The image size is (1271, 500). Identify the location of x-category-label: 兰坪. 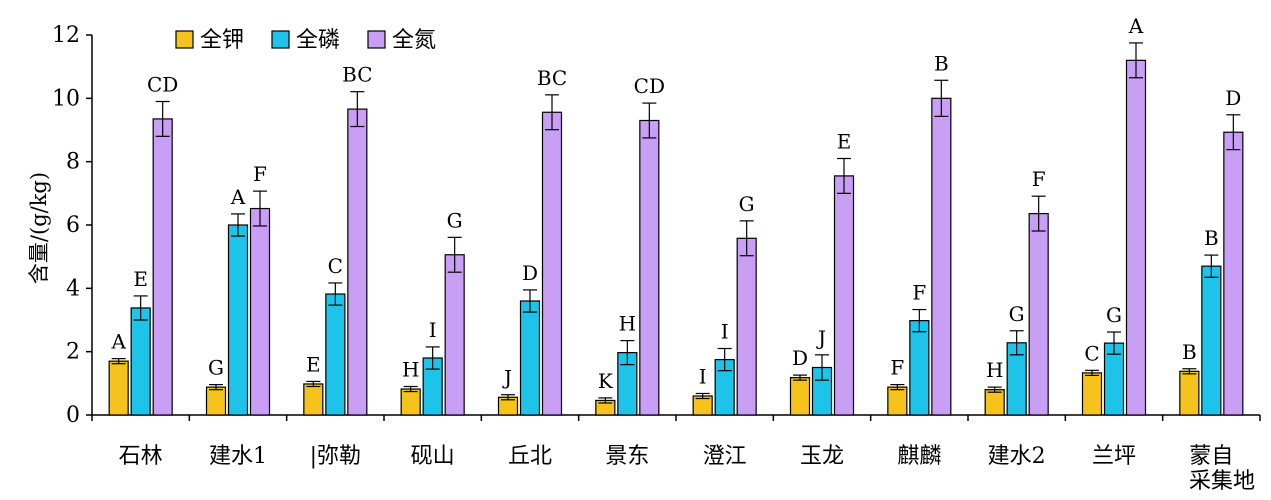
(1114, 456).